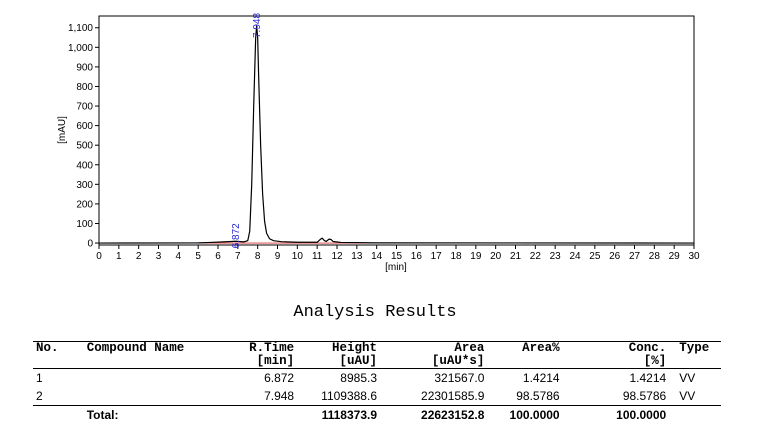 The image size is (762, 446). What do you see at coordinates (375, 312) in the screenshot?
I see `results-title: Analysis Results` at bounding box center [375, 312].